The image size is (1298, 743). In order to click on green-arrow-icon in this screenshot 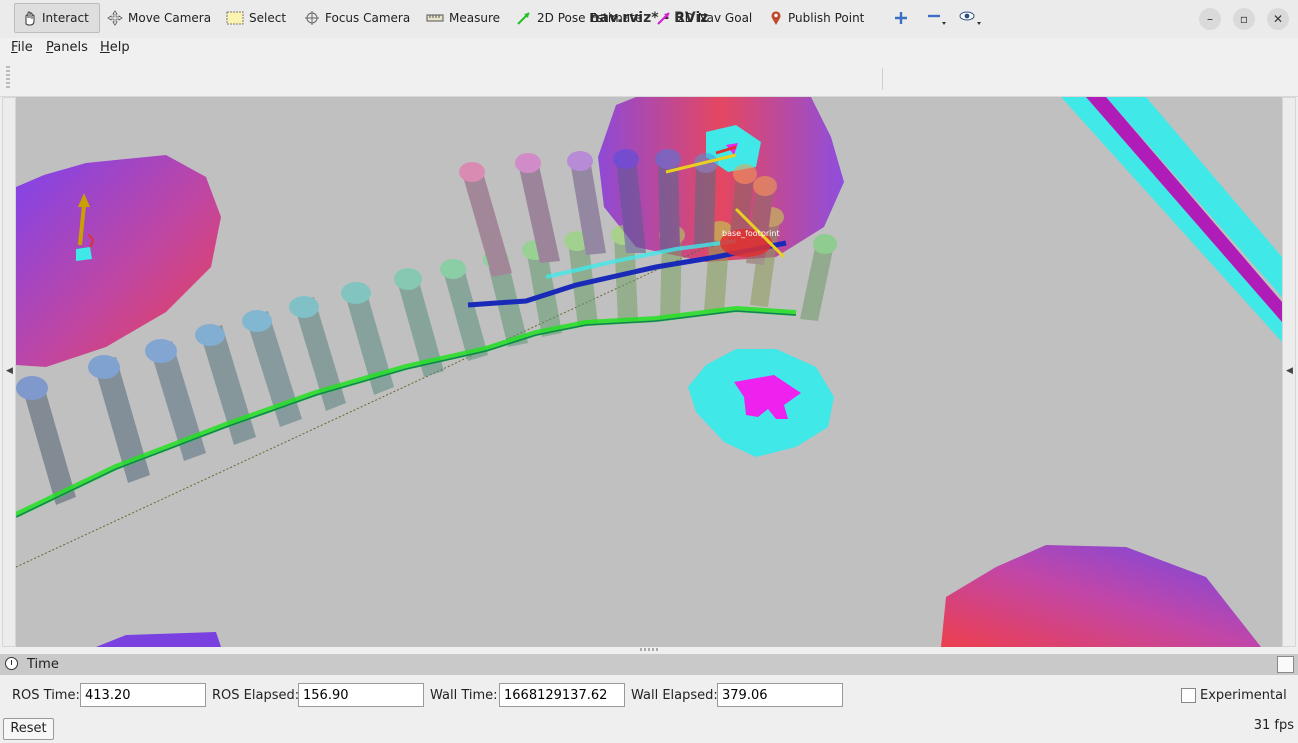, I will do `click(523, 18)`.